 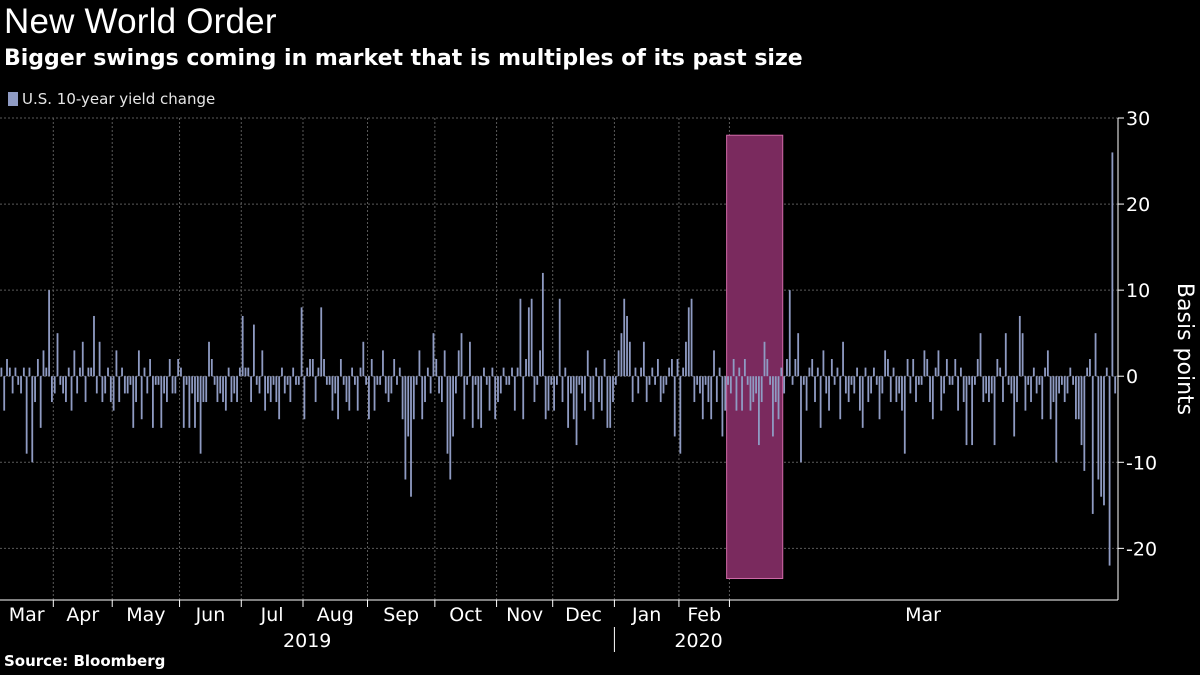 What do you see at coordinates (755, 356) in the screenshot?
I see `highlight-box` at bounding box center [755, 356].